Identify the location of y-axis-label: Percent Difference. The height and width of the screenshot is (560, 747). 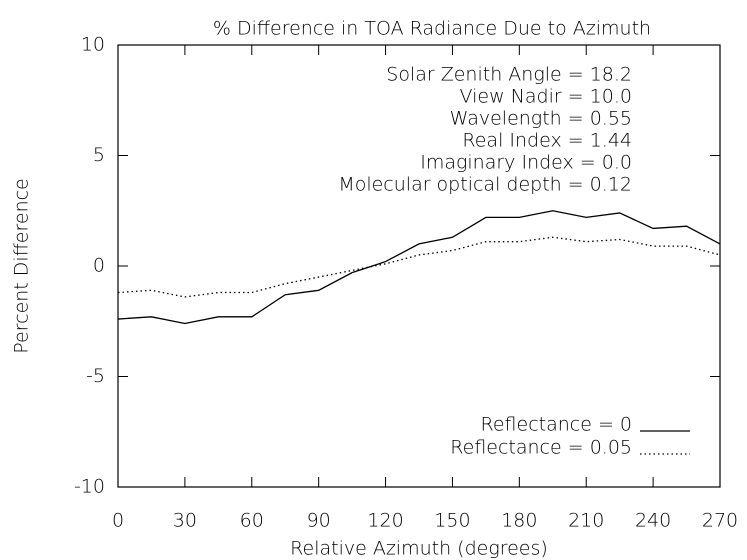
(22, 265).